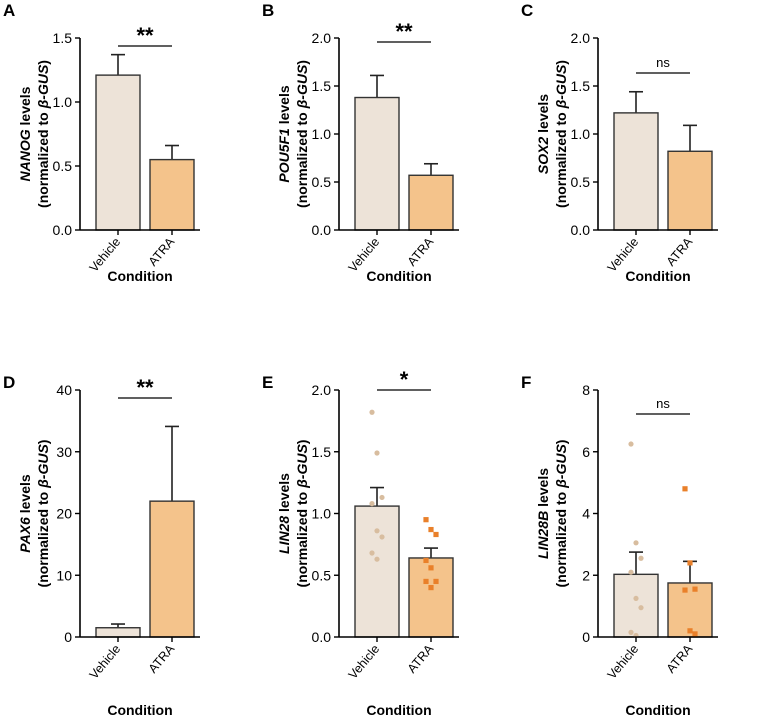  What do you see at coordinates (284, 513) in the screenshot?
I see `y-axis-label: LIN28 levels` at bounding box center [284, 513].